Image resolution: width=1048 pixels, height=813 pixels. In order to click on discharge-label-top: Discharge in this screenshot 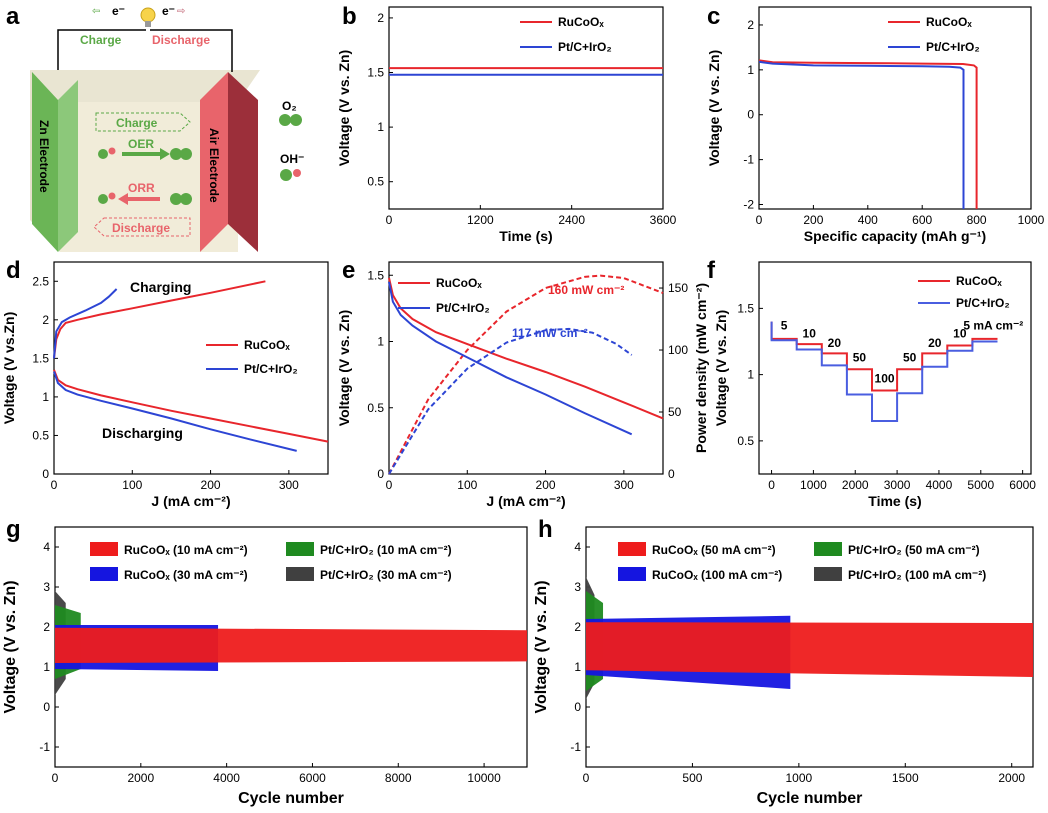, I will do `click(181, 40)`.